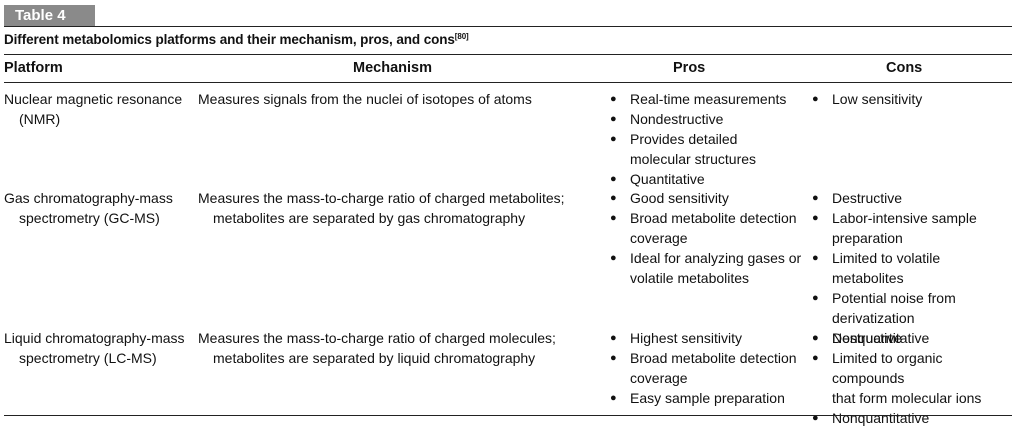 This screenshot has height=428, width=1016. Describe the element at coordinates (93, 99) in the screenshot. I see `platform-line: Nuclear magnetic resonance` at that location.